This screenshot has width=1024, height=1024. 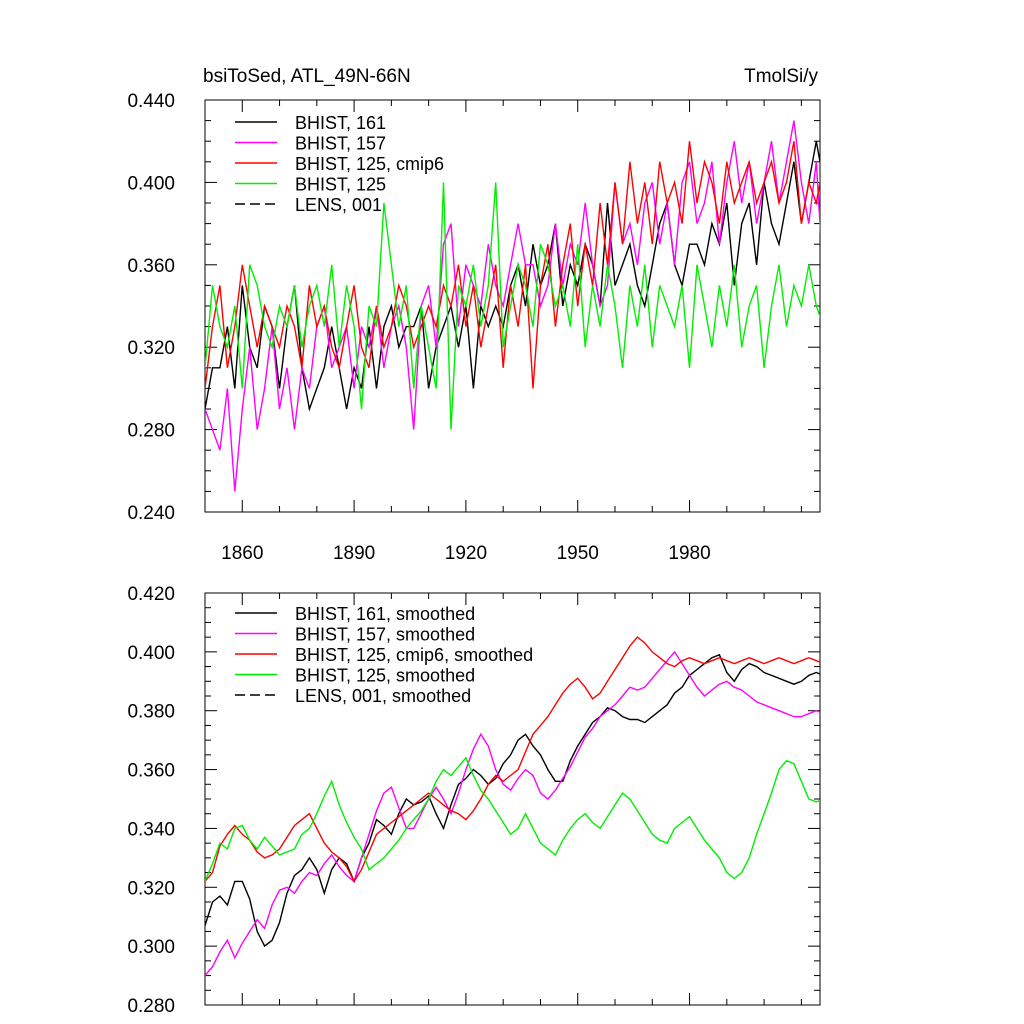 I want to click on bottom-y-tick-label: 0.280, so click(x=151, y=1006).